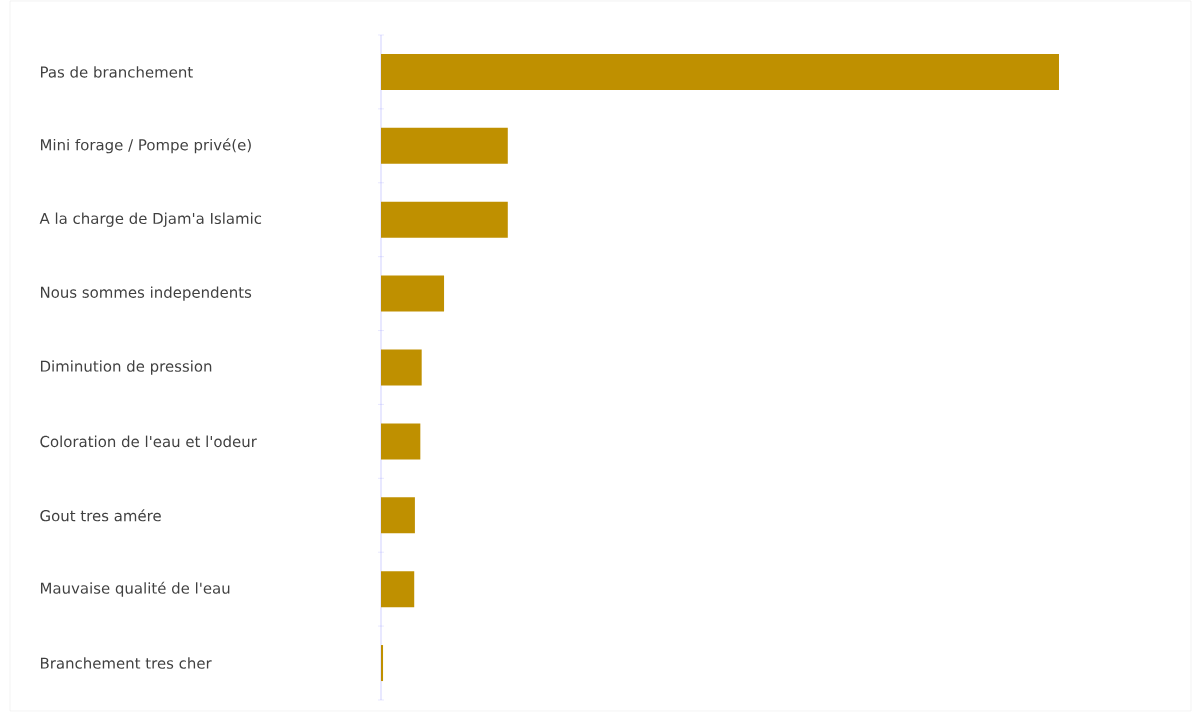 The image size is (1192, 712). Describe the element at coordinates (100, 515) in the screenshot. I see `y-tick-label: Gout tres amére` at that location.